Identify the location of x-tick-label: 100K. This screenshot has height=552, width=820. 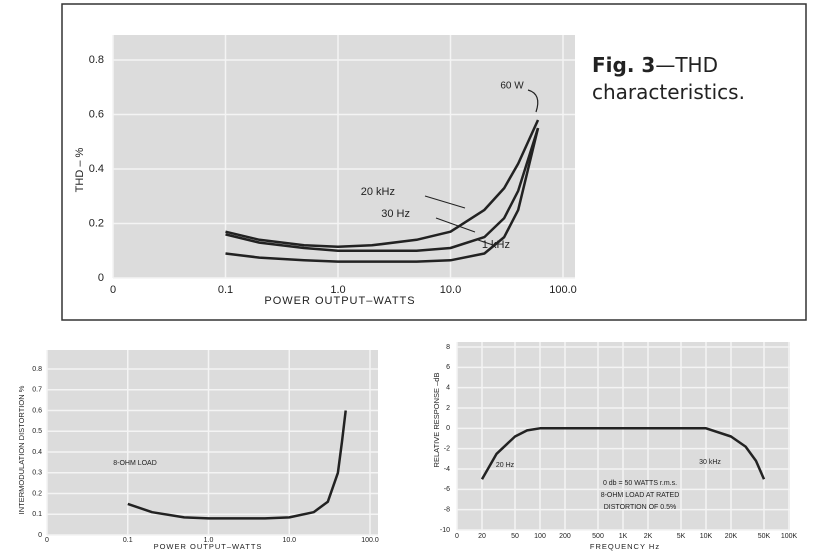
(789, 536).